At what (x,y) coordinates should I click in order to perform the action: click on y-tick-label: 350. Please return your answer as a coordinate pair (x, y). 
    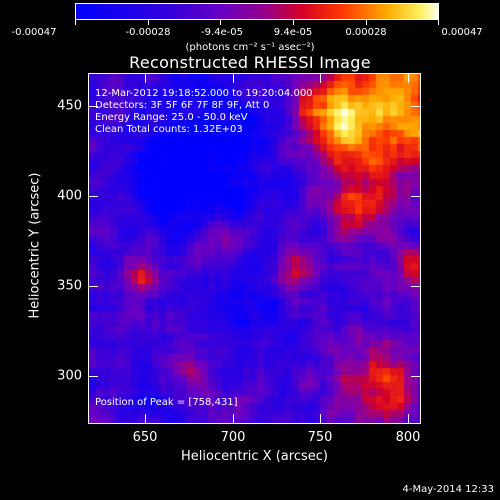
    Looking at the image, I should click on (69, 286).